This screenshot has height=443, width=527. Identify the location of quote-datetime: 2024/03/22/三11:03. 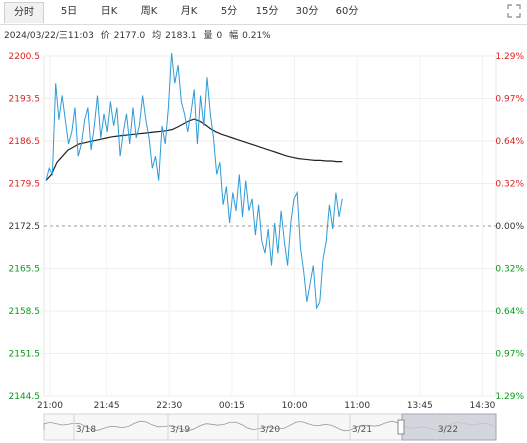
(49, 36).